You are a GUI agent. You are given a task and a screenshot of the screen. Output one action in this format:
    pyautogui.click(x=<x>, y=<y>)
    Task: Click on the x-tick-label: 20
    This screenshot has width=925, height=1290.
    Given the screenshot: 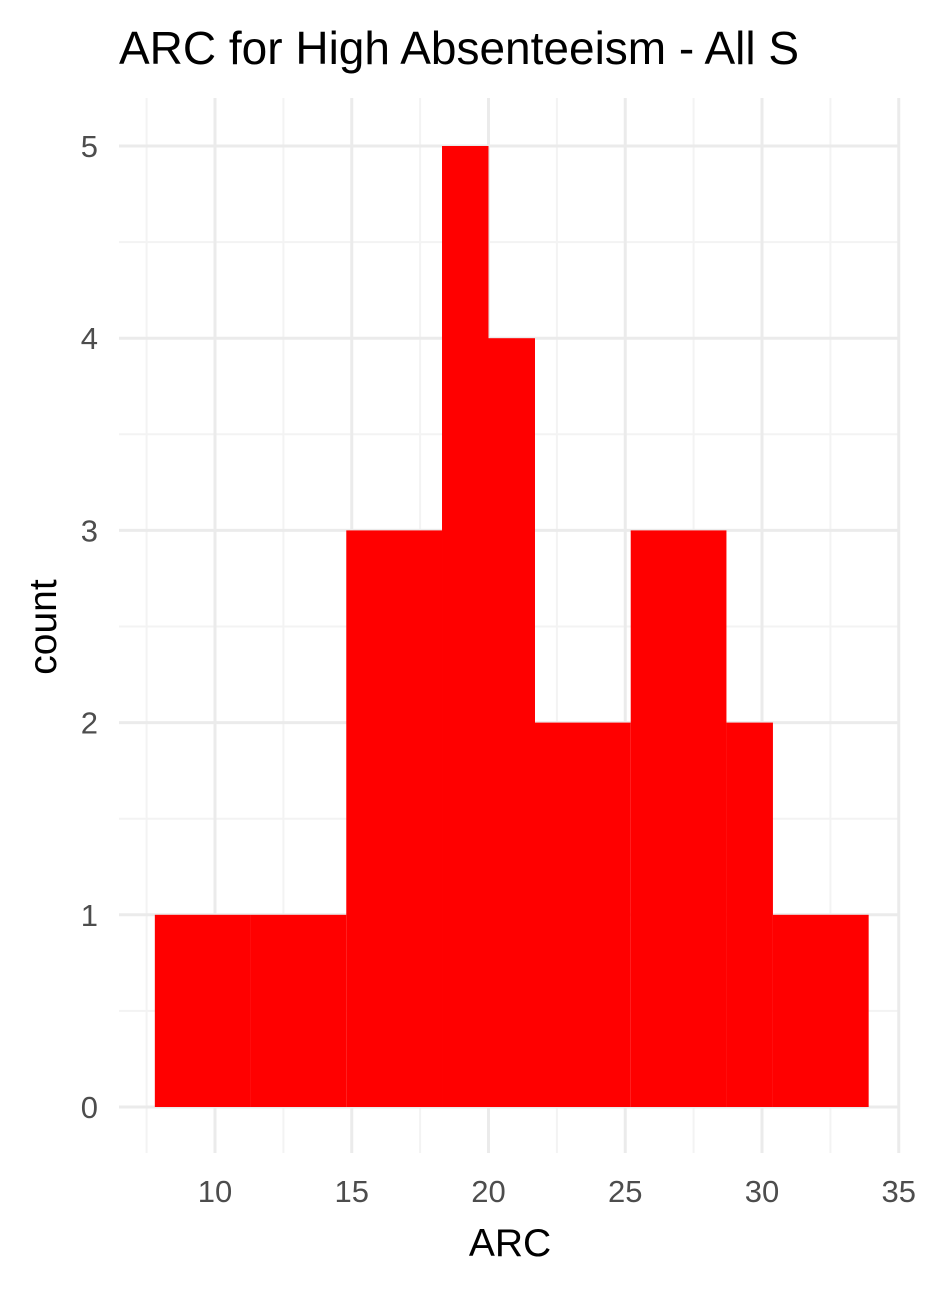 What is the action you would take?
    pyautogui.click(x=488, y=1191)
    